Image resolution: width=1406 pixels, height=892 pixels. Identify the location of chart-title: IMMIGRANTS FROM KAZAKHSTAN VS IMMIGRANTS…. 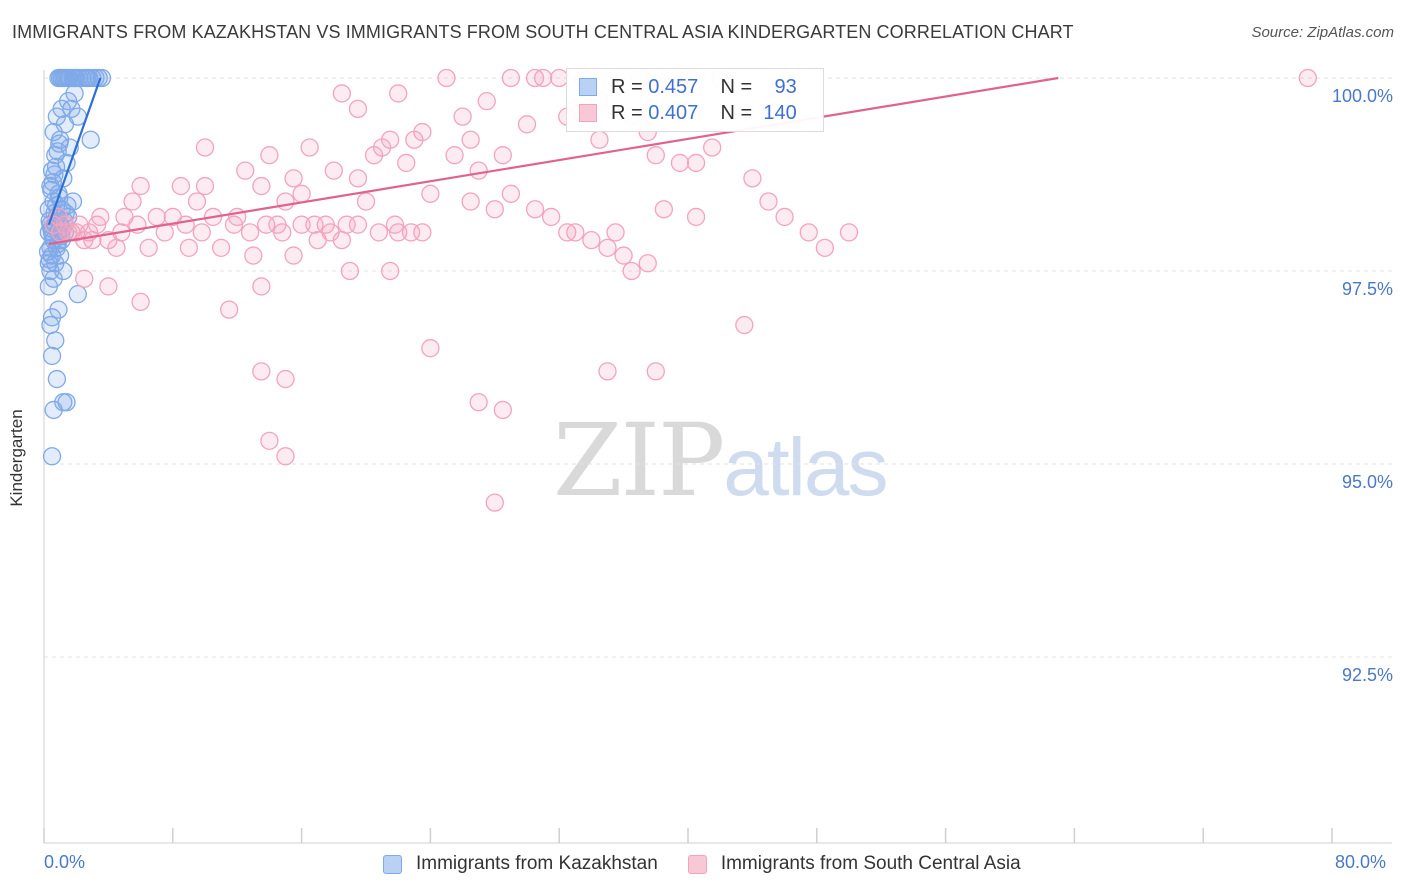
(543, 32).